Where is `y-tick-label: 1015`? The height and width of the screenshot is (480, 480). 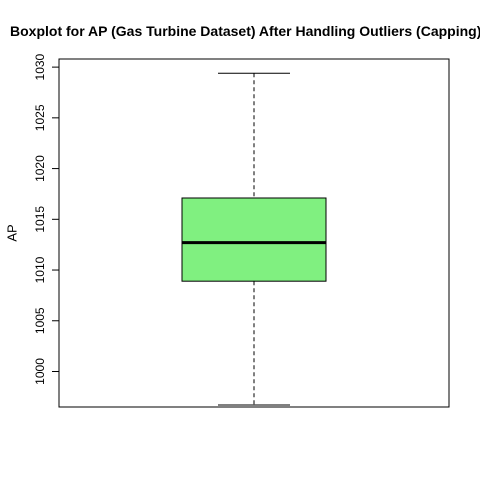
y-tick-label: 1015 is located at coordinates (40, 219).